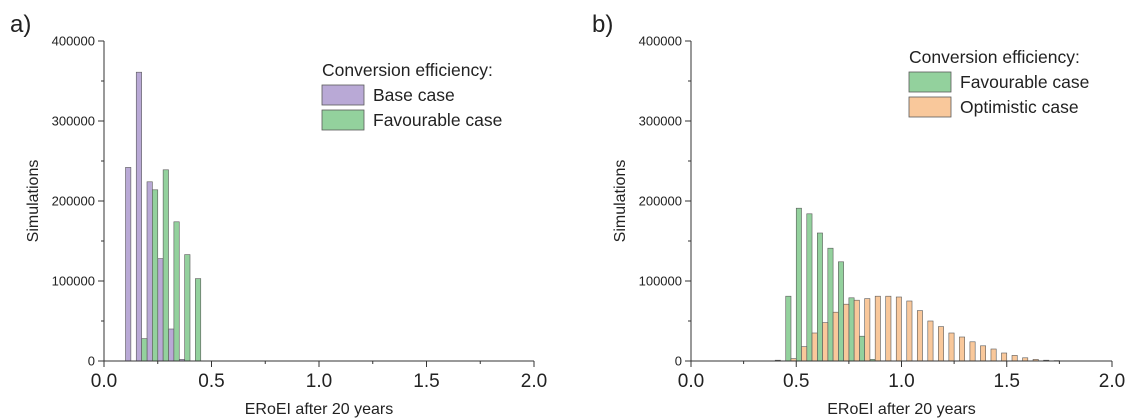 The width and height of the screenshot is (1132, 419). What do you see at coordinates (171, 265) in the screenshot?
I see `series-favourable-case` at bounding box center [171, 265].